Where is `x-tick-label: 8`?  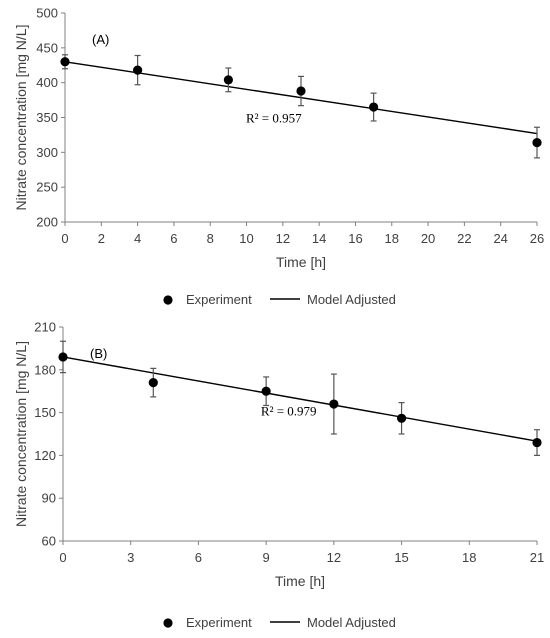 x-tick-label: 8 is located at coordinates (210, 238).